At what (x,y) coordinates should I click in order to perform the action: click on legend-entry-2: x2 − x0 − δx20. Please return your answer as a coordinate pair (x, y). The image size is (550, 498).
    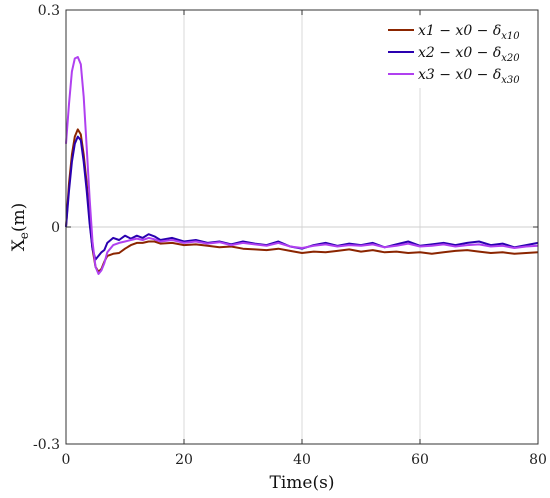
    Looking at the image, I should click on (469, 54).